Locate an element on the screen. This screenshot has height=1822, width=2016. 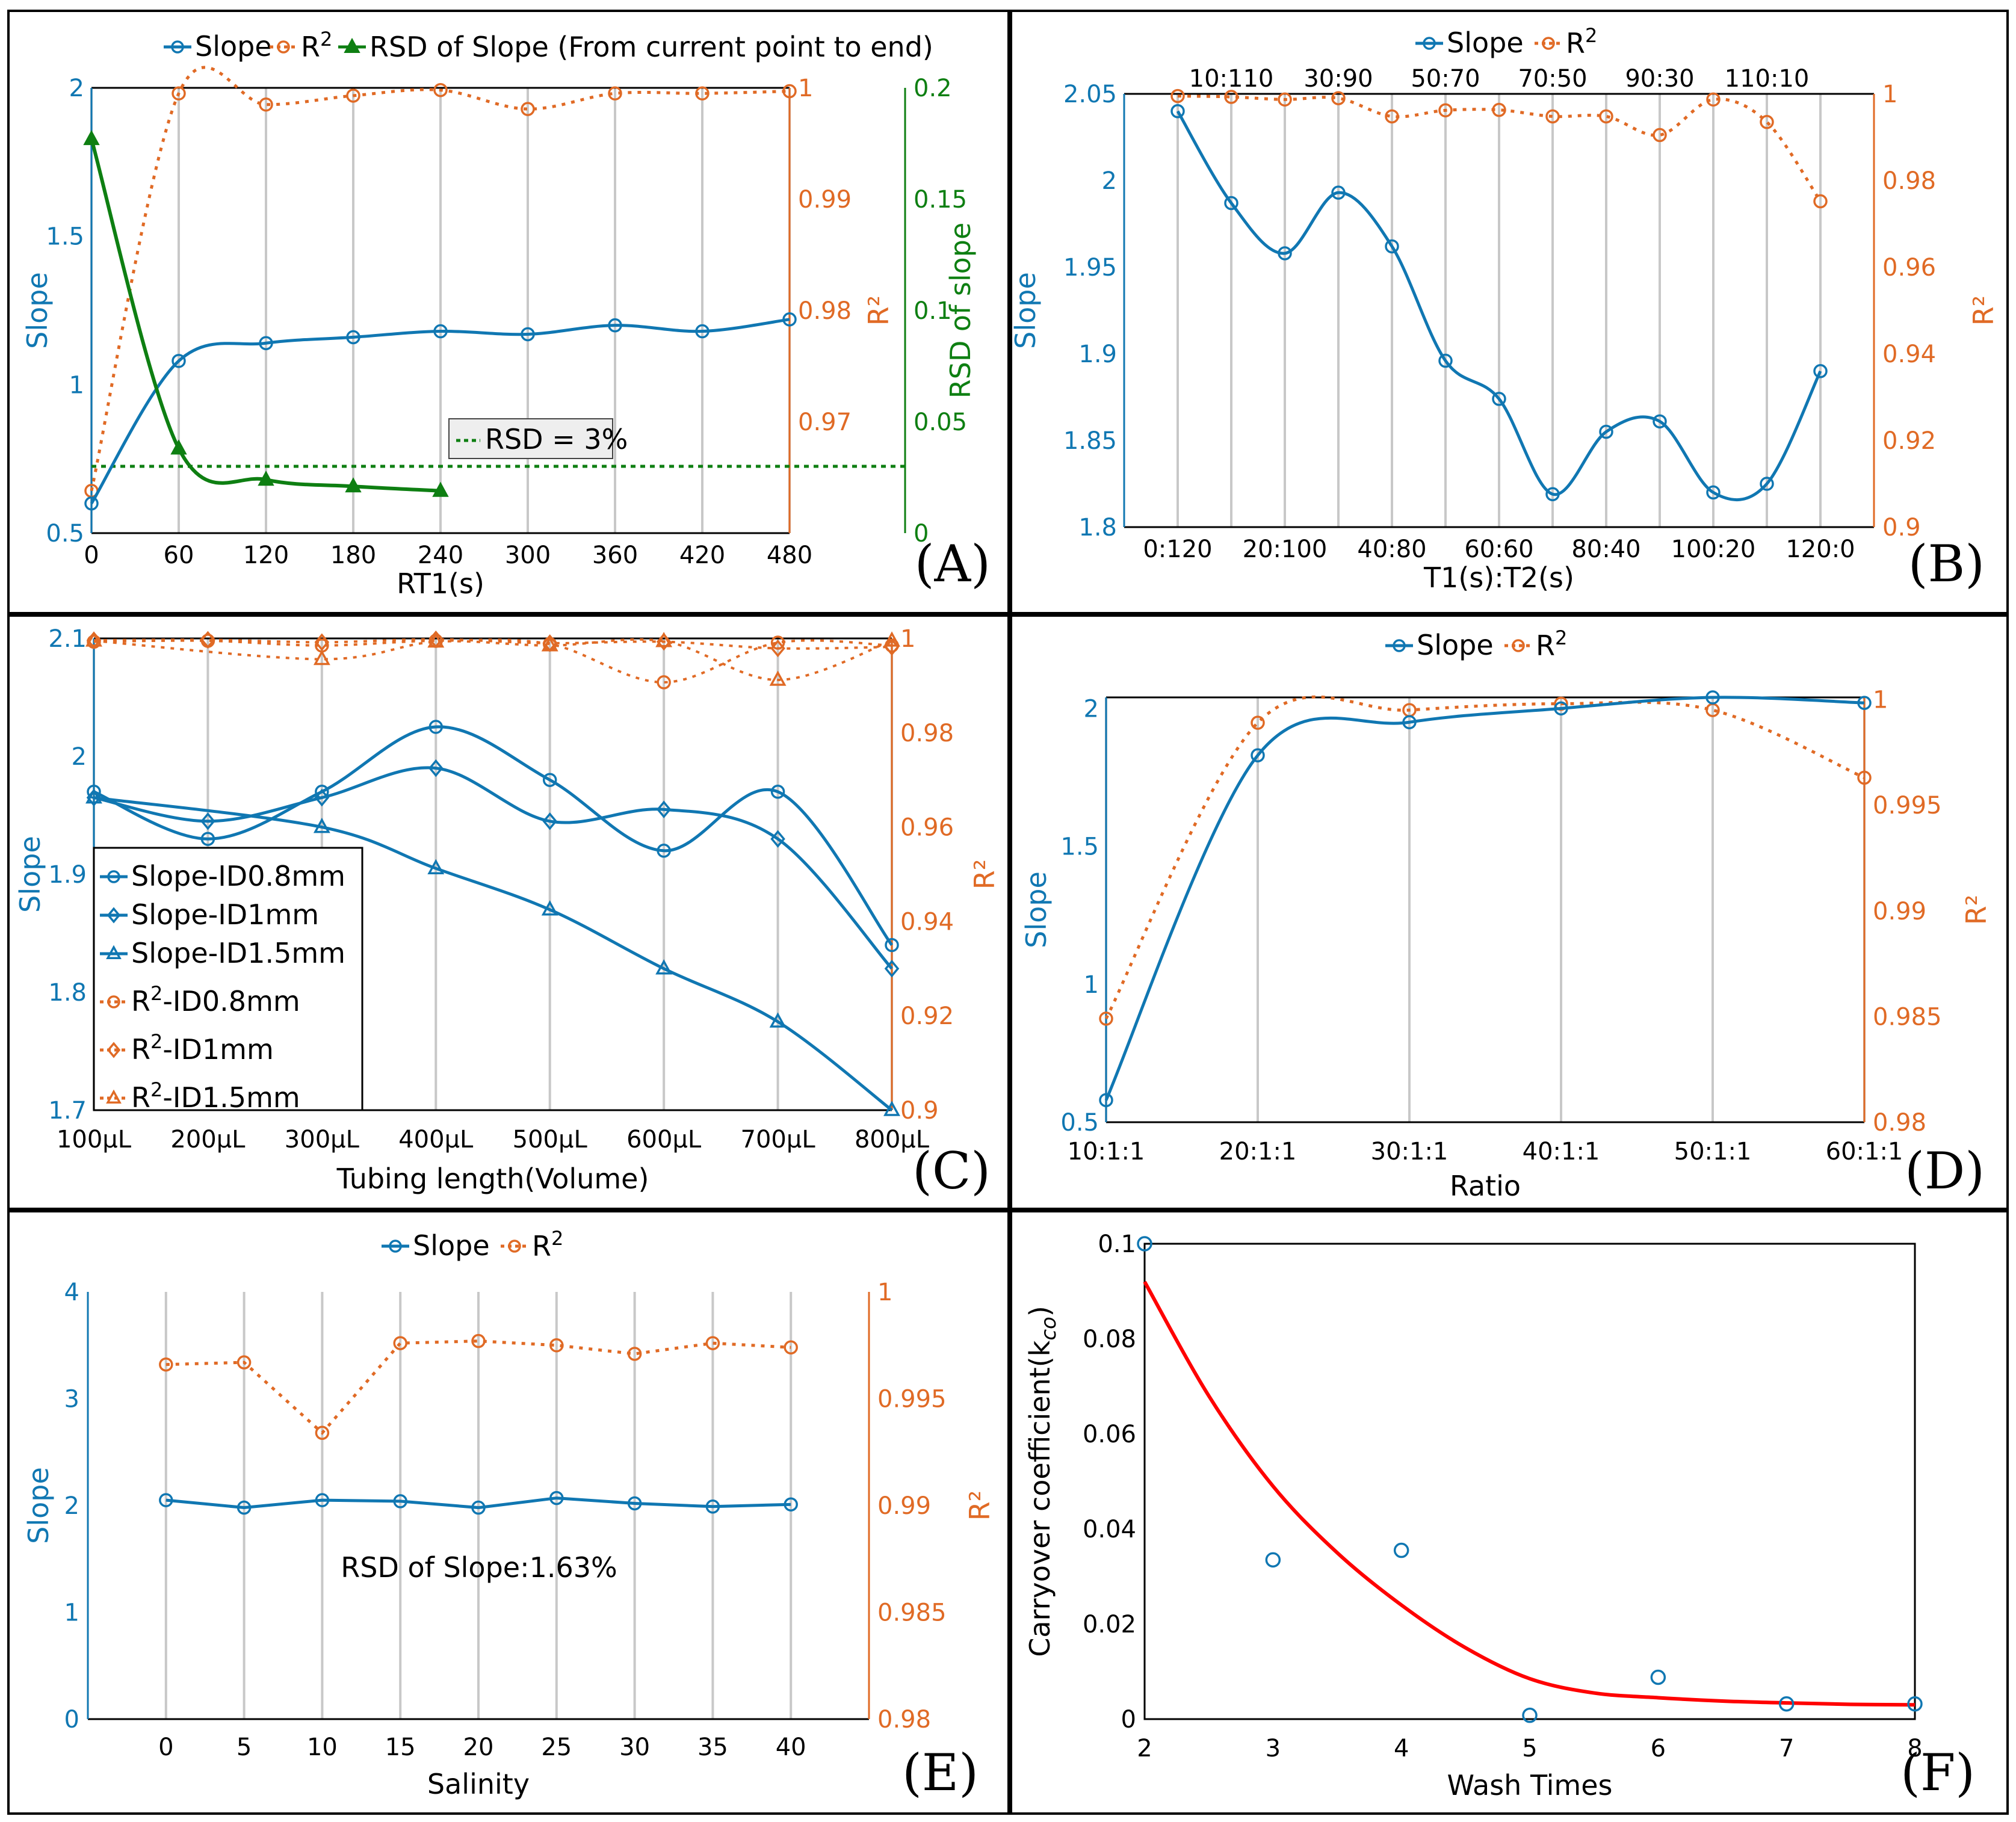
slope-series-line is located at coordinates (1485, 898).